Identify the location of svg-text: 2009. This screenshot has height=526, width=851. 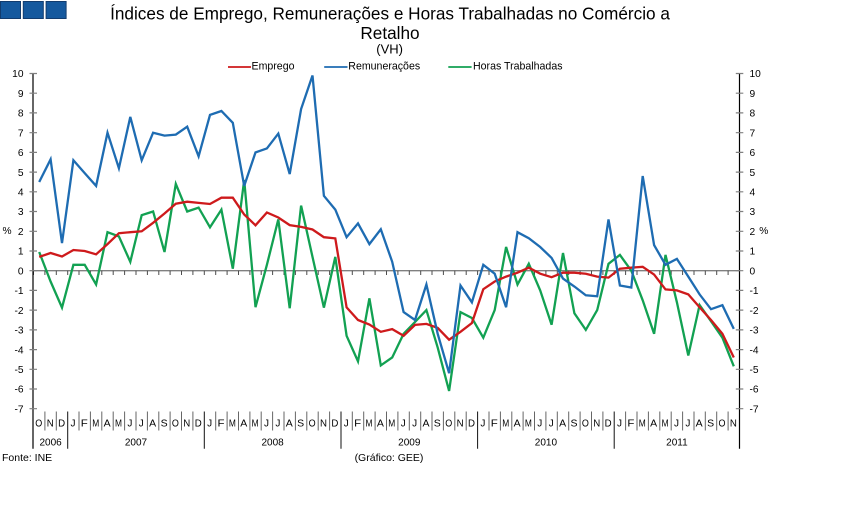
(409, 442).